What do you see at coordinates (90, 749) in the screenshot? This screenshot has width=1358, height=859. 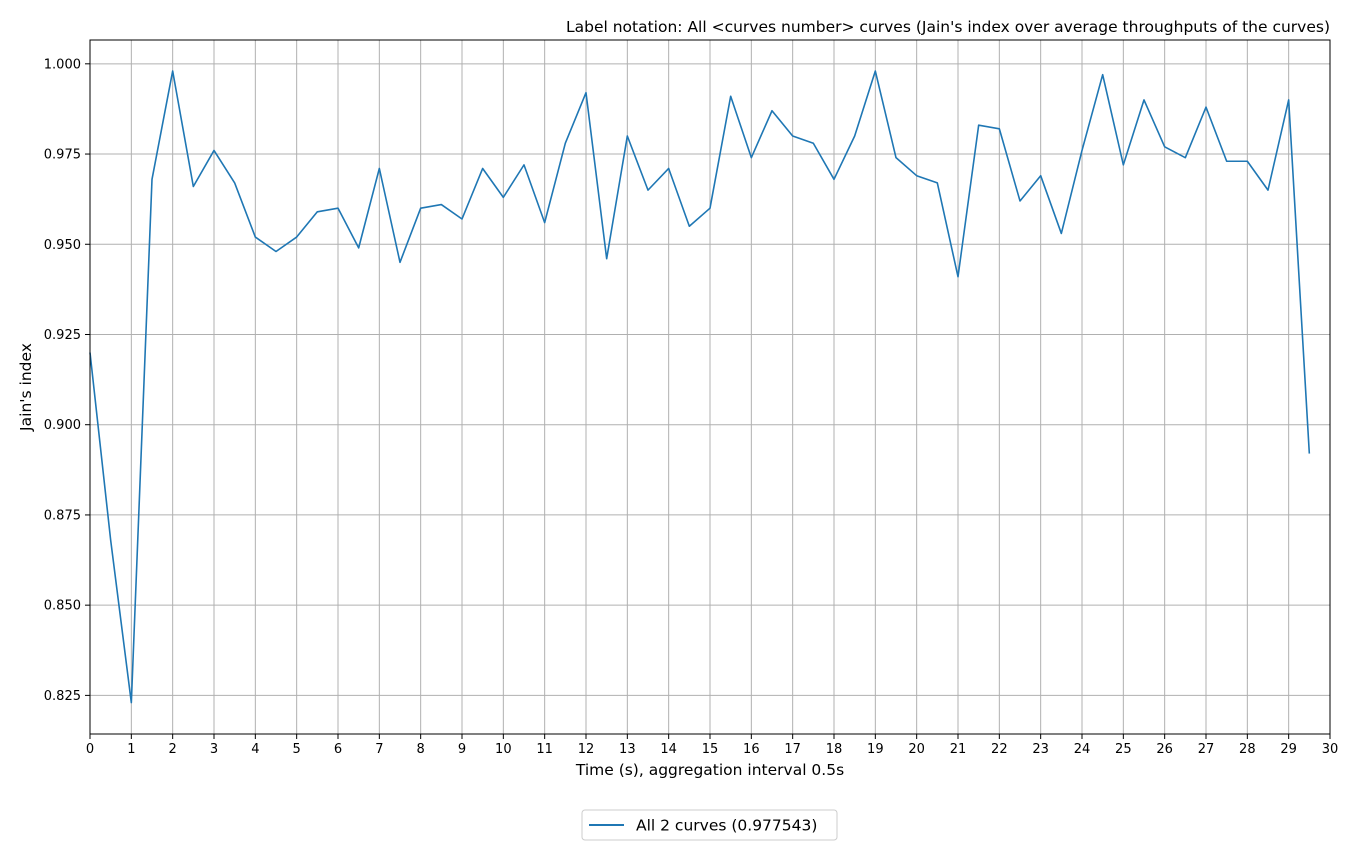 I see `x-tick-label: 0` at bounding box center [90, 749].